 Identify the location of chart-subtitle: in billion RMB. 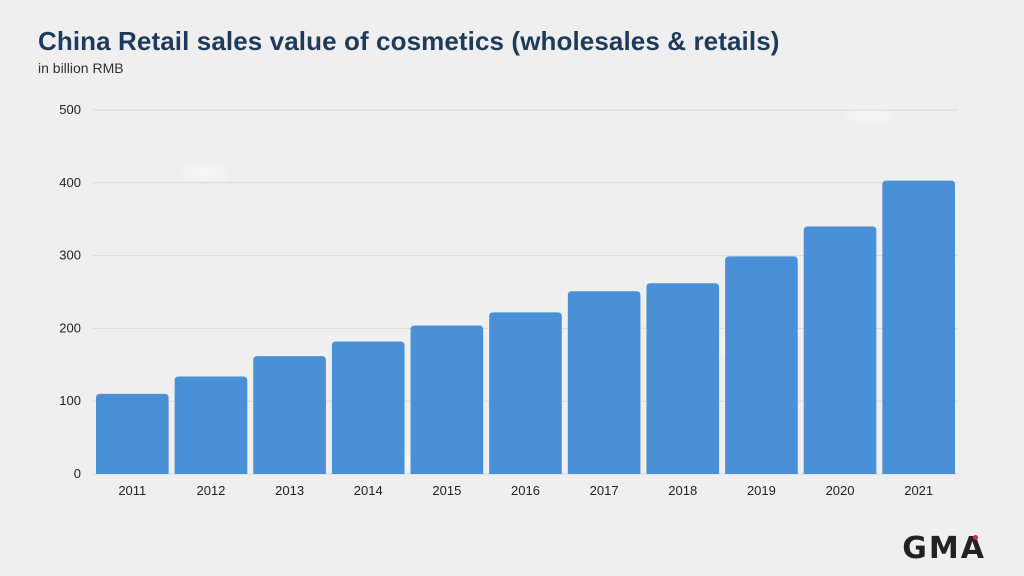
(81, 68).